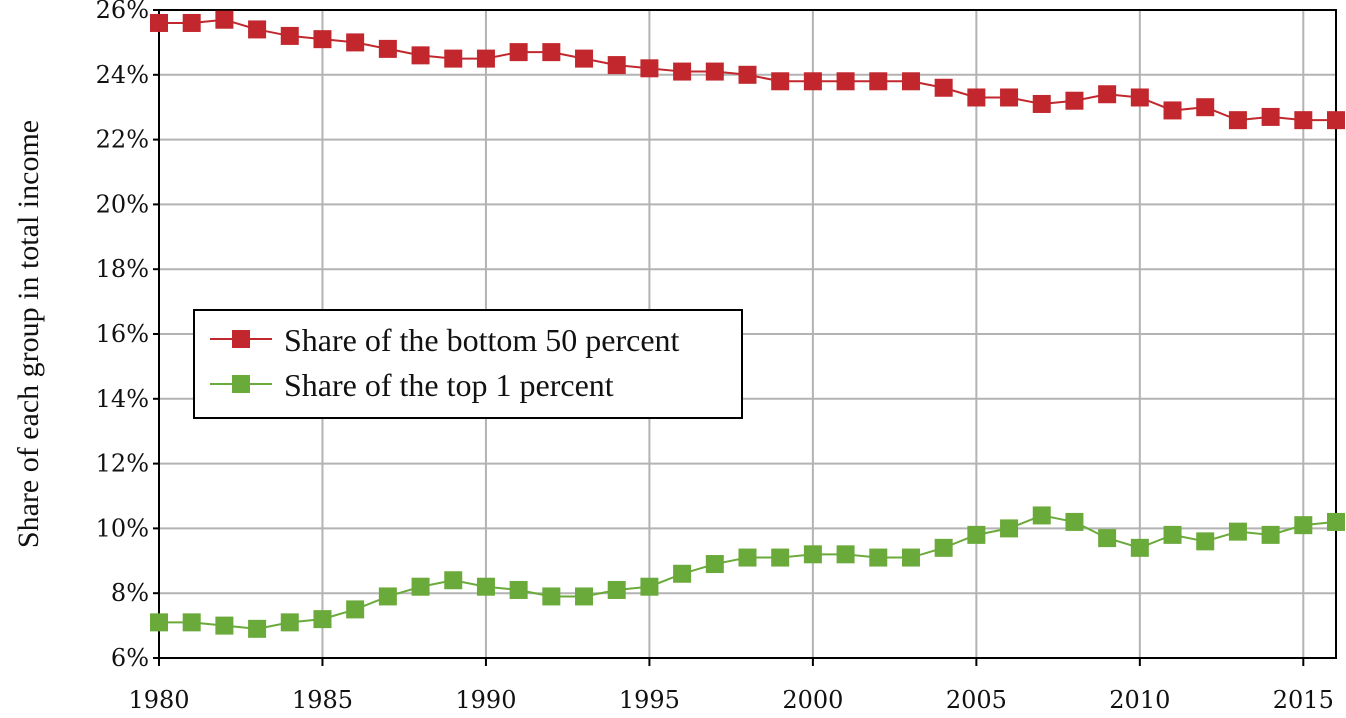  I want to click on x-tick-label: 2015, so click(1303, 700).